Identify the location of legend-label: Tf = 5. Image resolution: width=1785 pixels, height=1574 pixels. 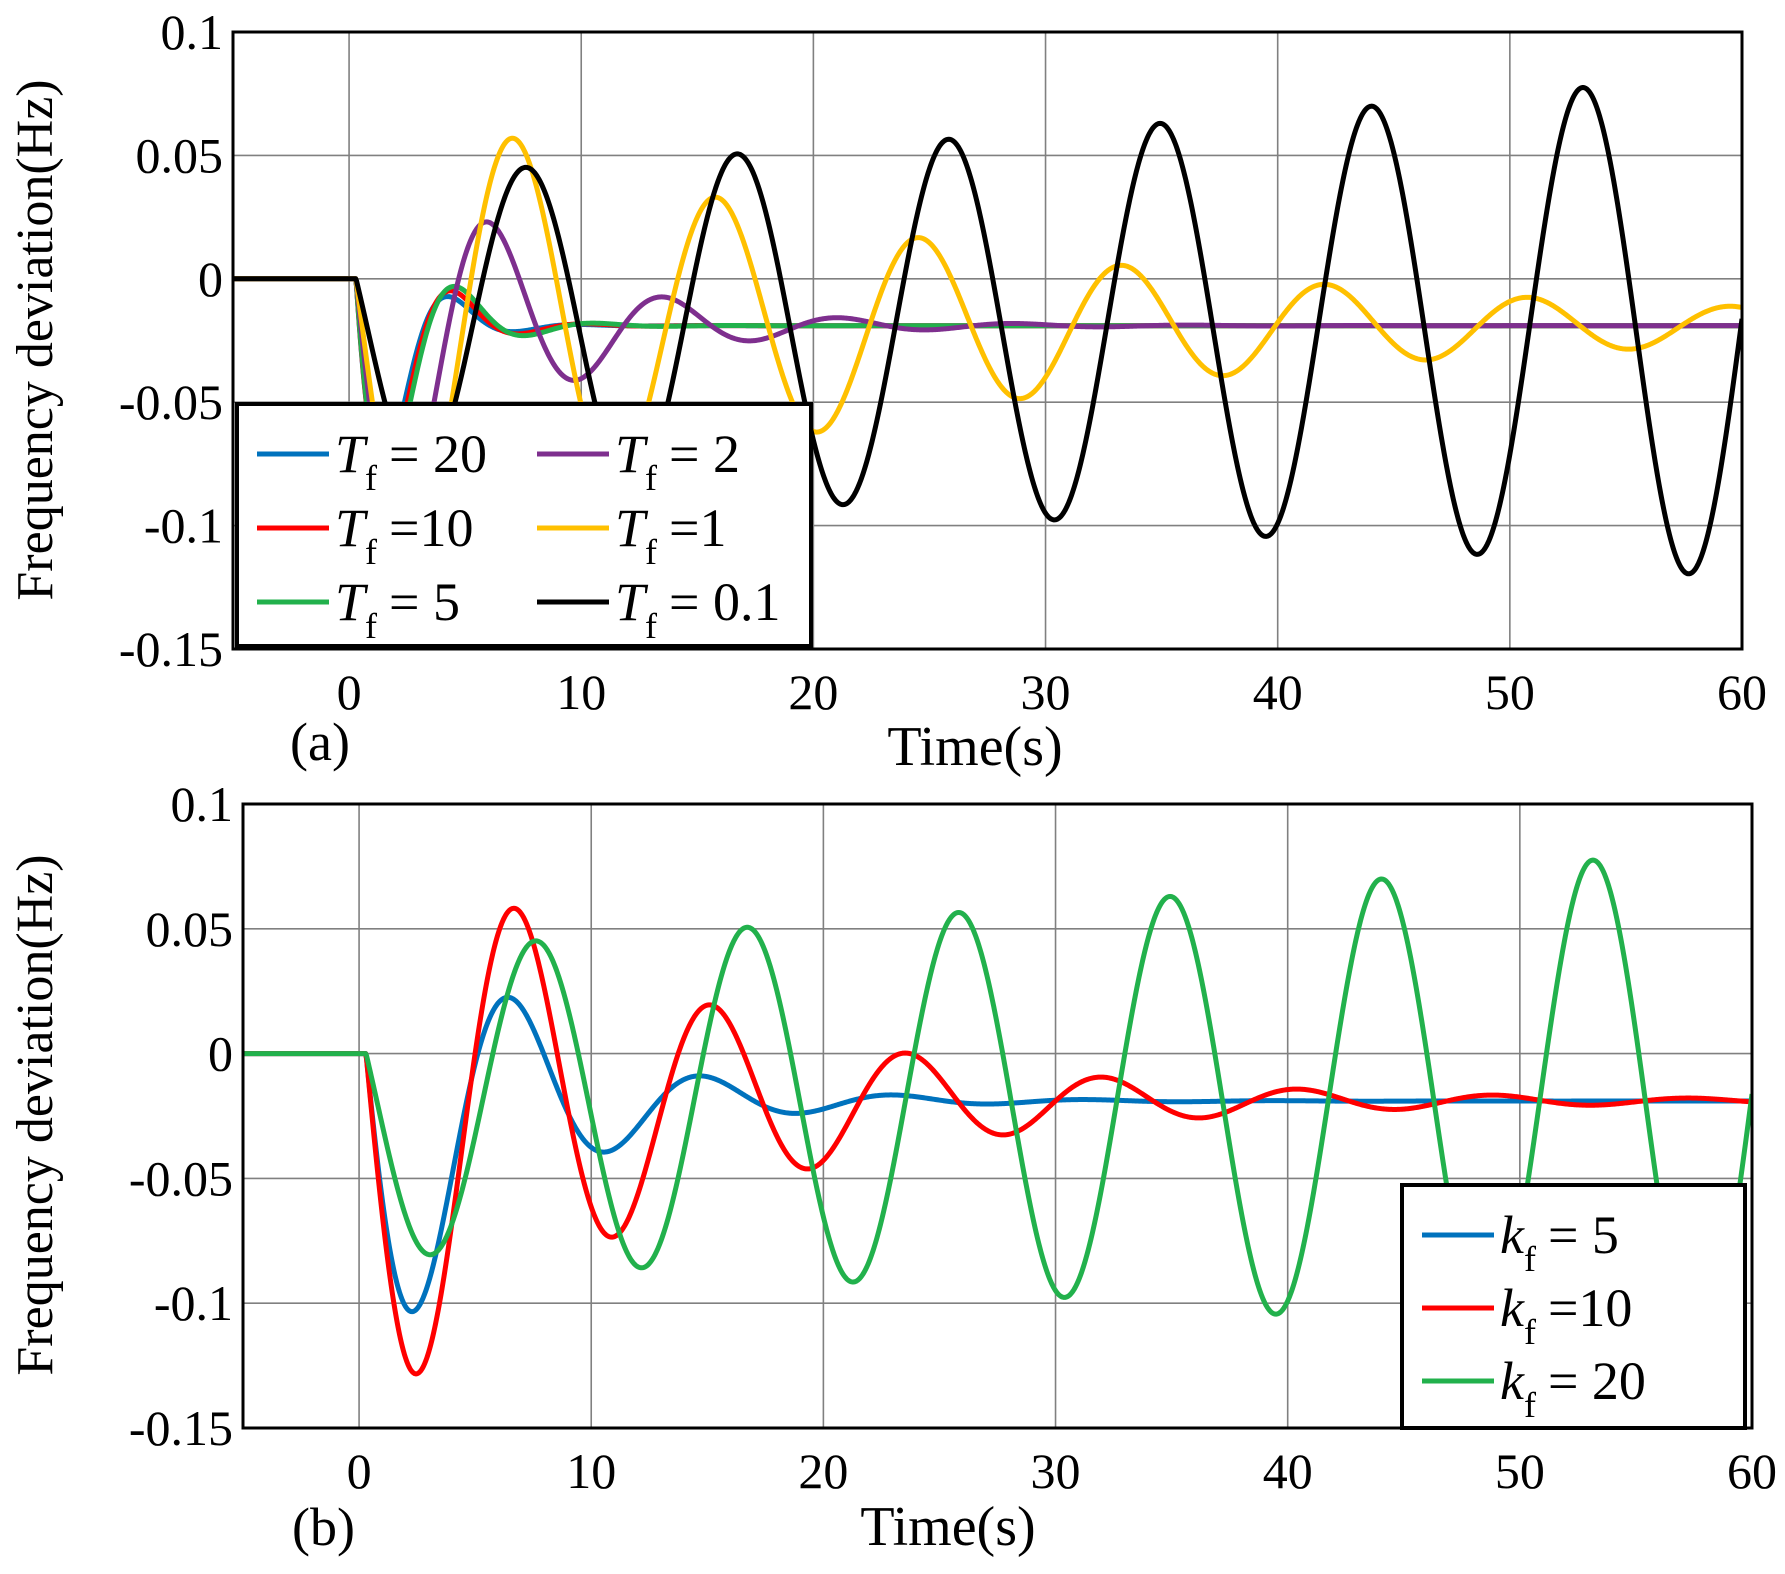
(397, 609).